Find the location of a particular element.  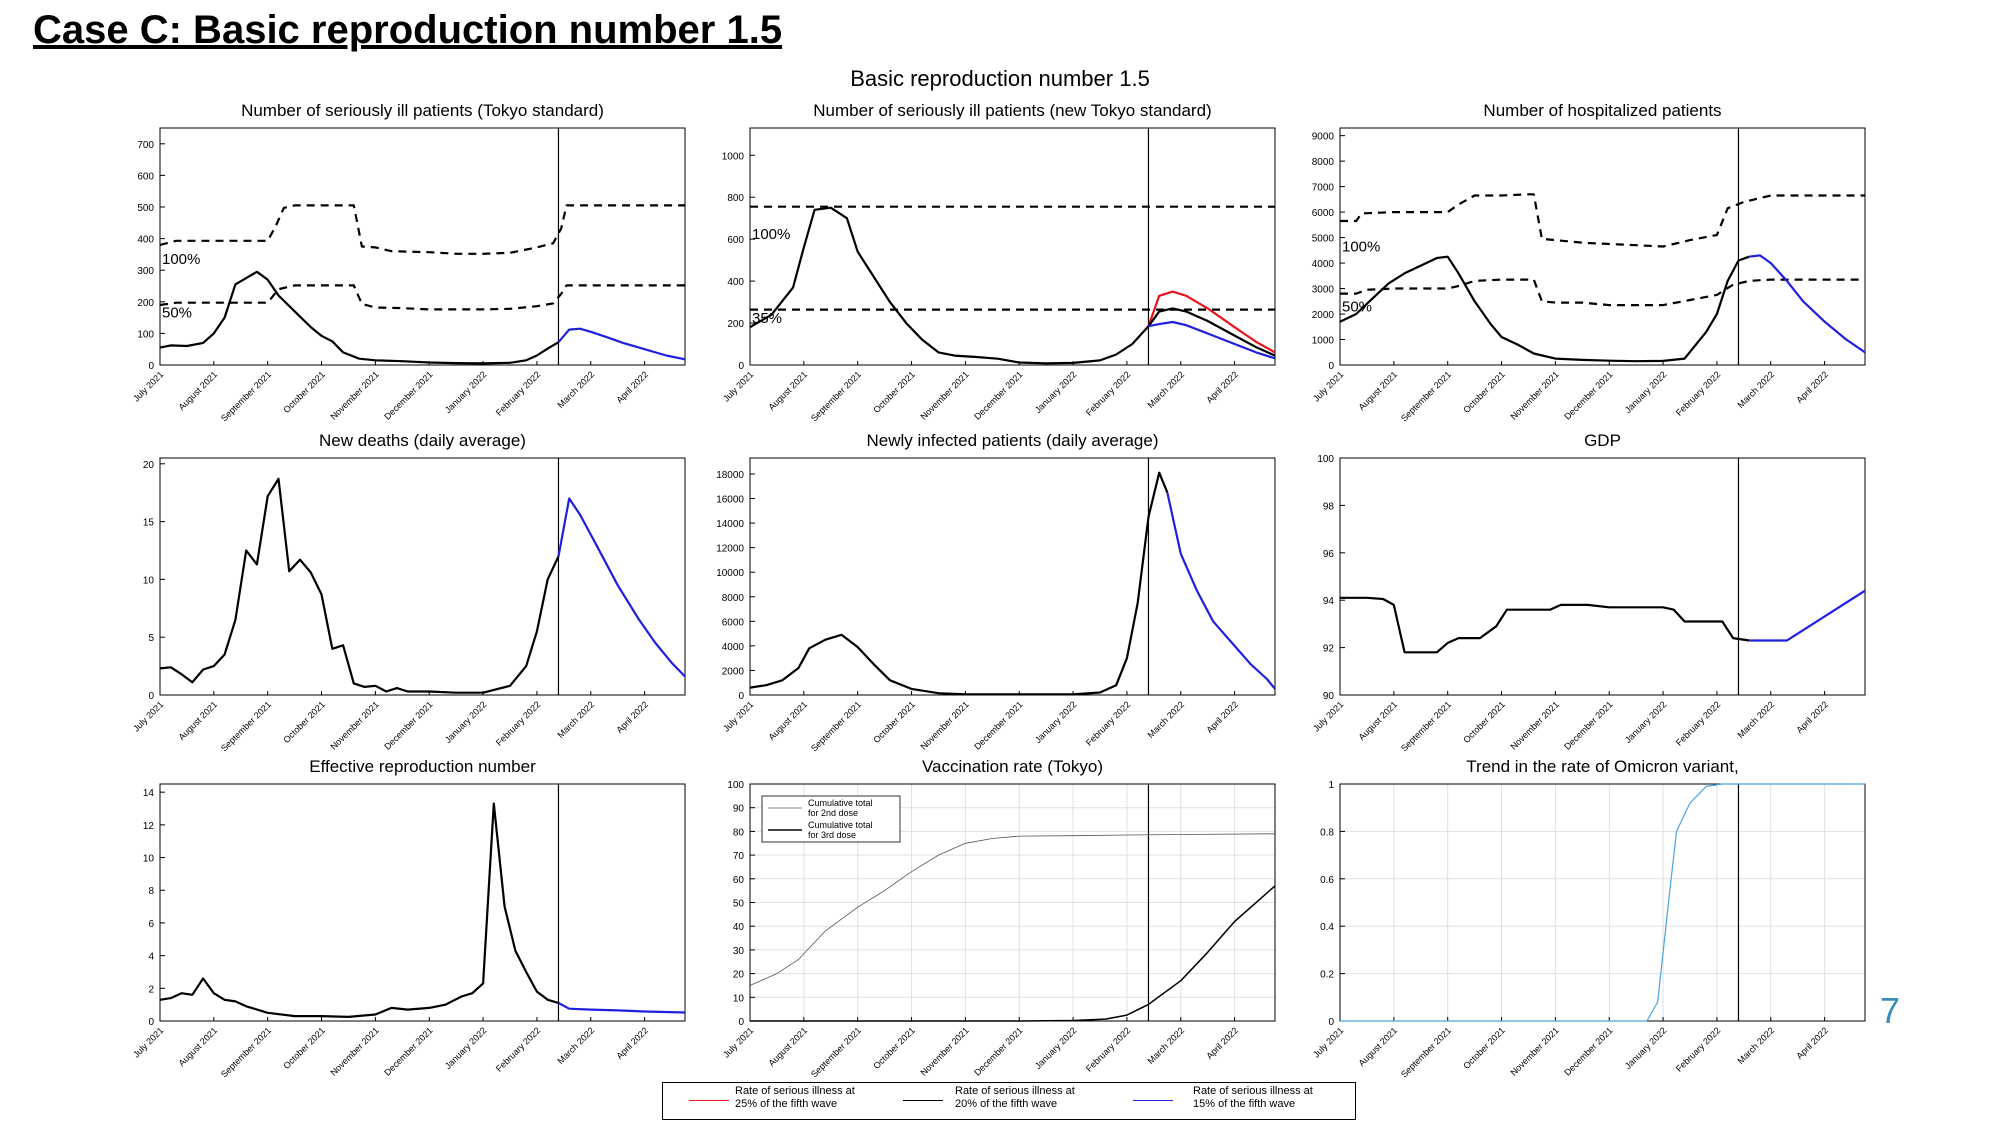

y-tick-label: 94 is located at coordinates (1329, 601).